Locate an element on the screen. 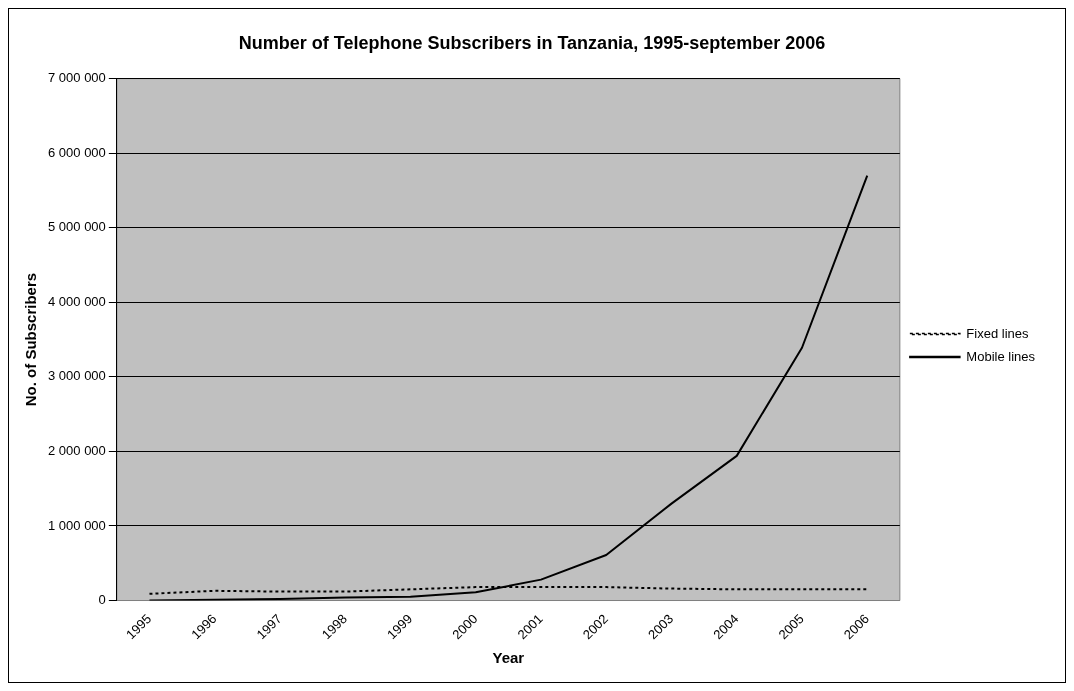 The image size is (1074, 691). y-tick-label: 2 000 000 is located at coordinates (76, 450).